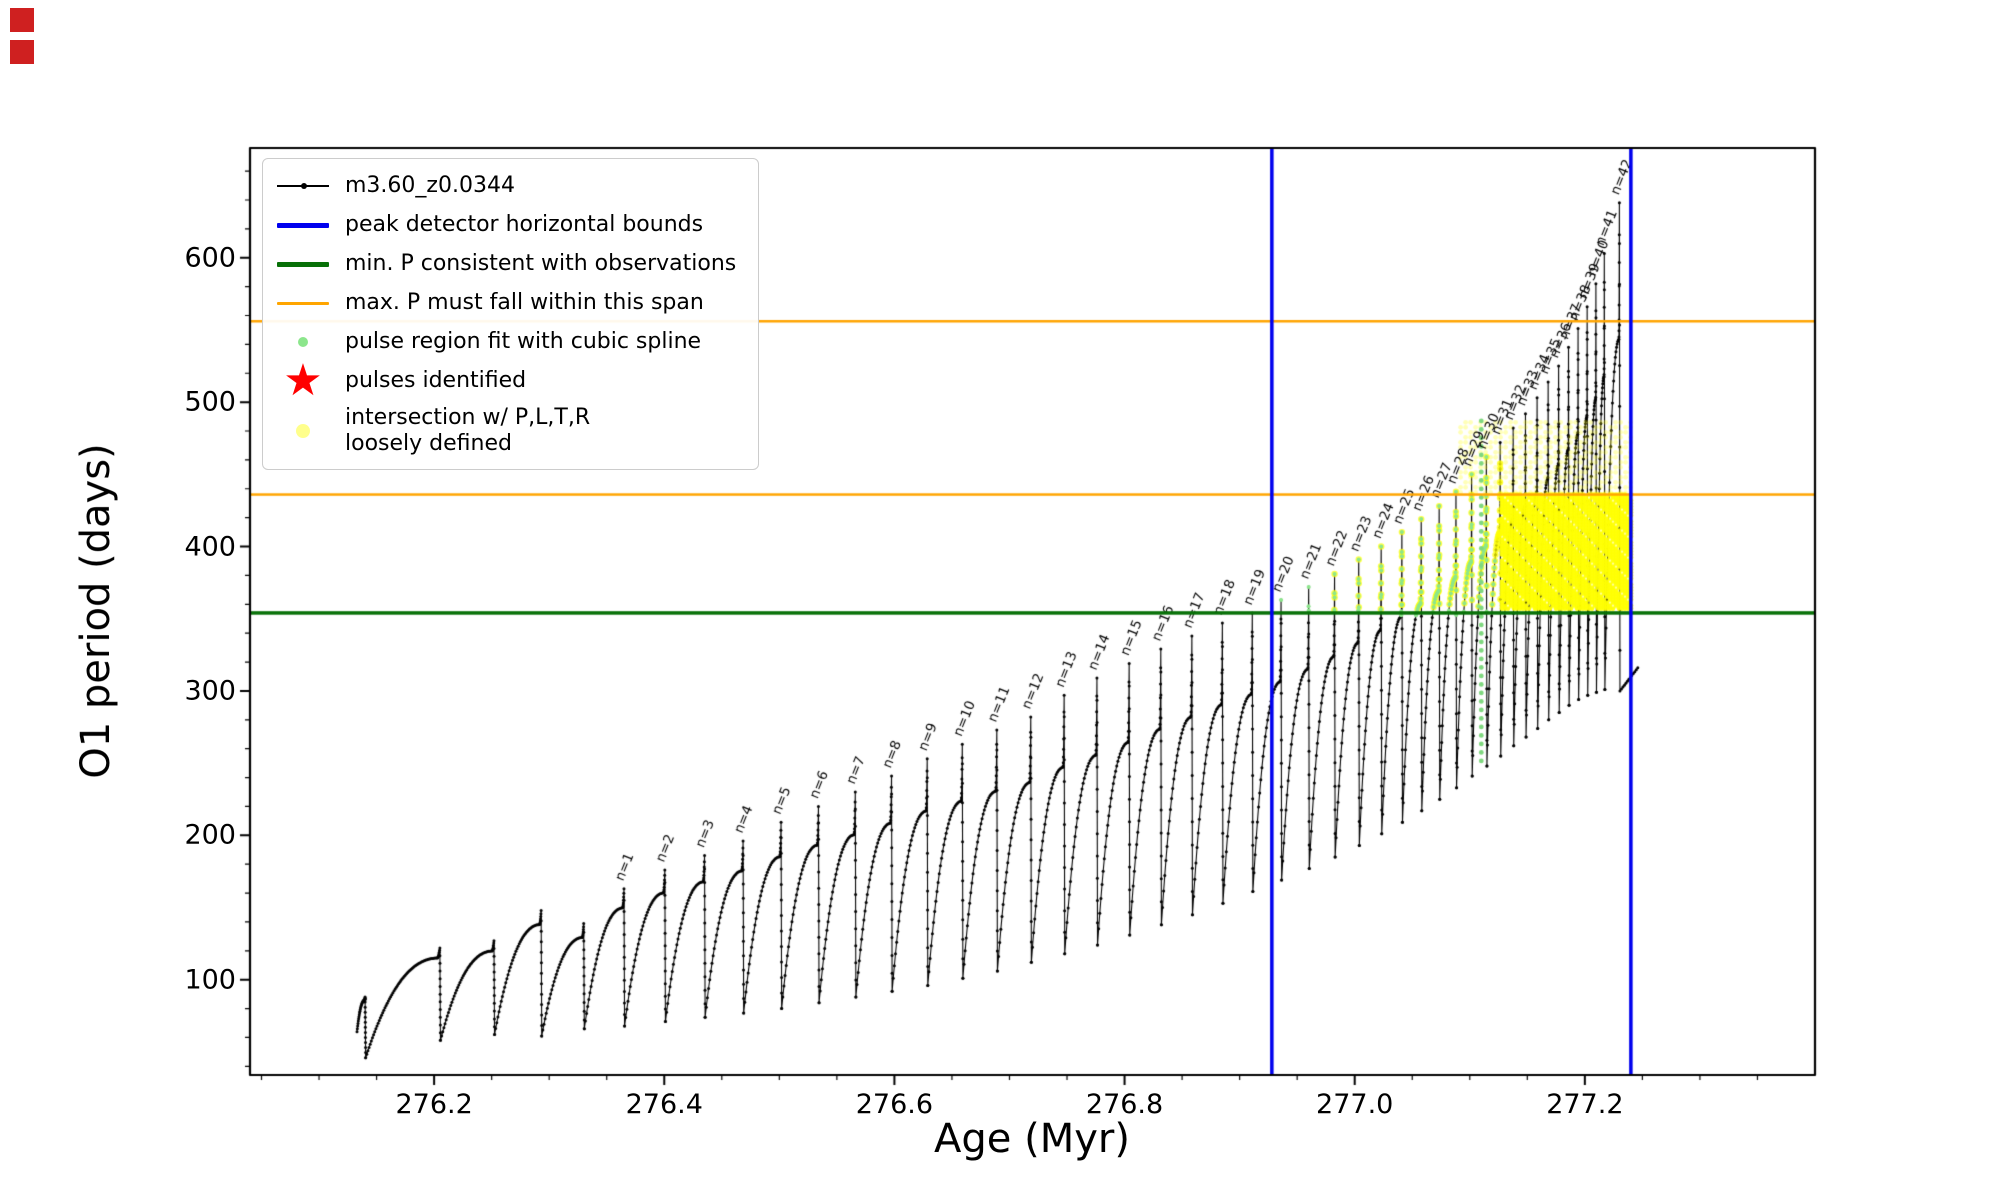 The height and width of the screenshot is (1200, 2000). I want to click on dot-swatch, so click(303, 342).